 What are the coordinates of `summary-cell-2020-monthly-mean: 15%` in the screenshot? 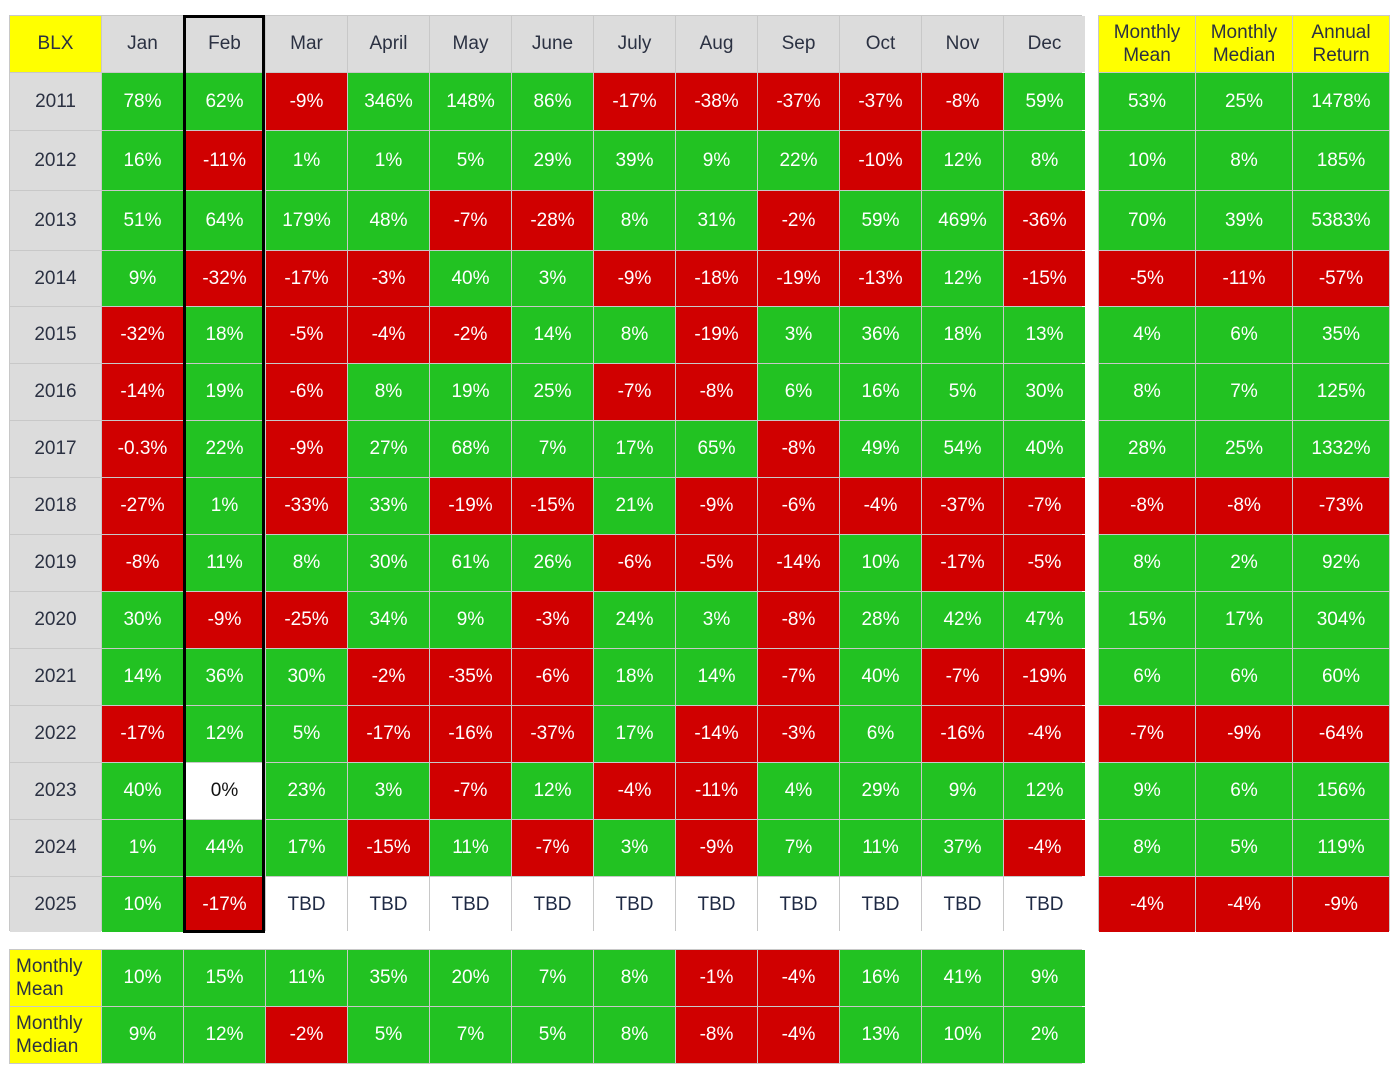 It's located at (1147, 620).